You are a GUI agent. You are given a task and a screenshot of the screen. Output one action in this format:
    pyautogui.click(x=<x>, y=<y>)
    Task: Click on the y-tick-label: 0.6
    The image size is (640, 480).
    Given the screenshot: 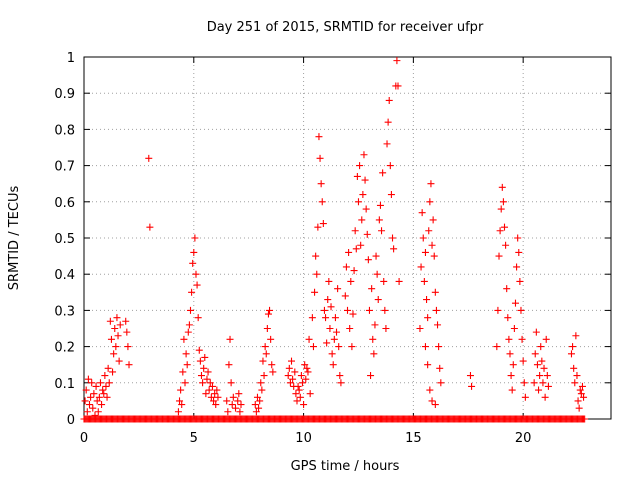 What is the action you would take?
    pyautogui.click(x=64, y=203)
    